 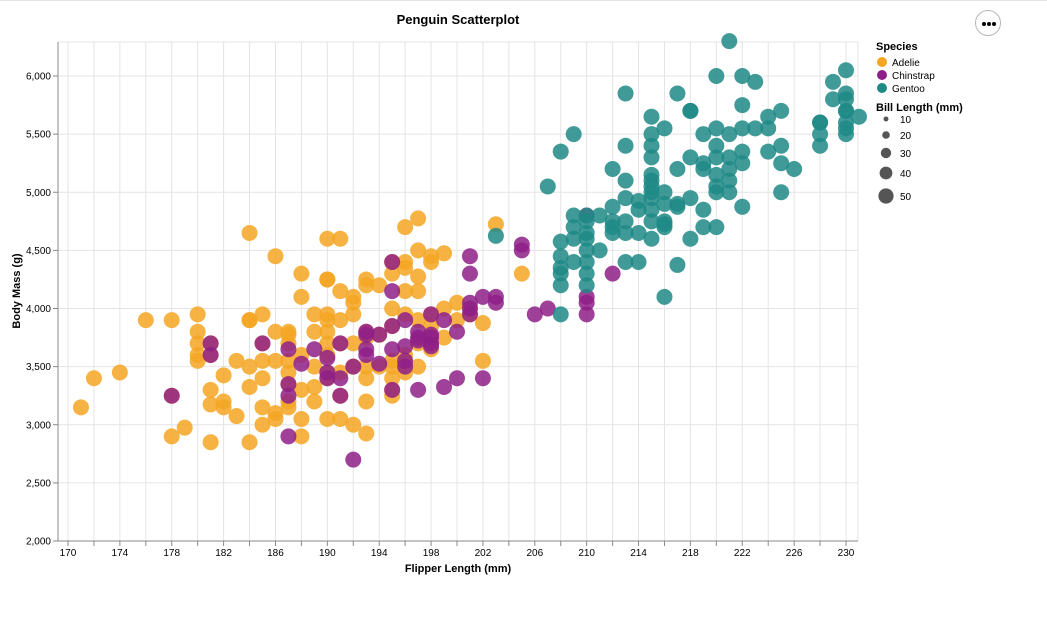 I want to click on y-tick-label: 4,500, so click(x=38, y=251).